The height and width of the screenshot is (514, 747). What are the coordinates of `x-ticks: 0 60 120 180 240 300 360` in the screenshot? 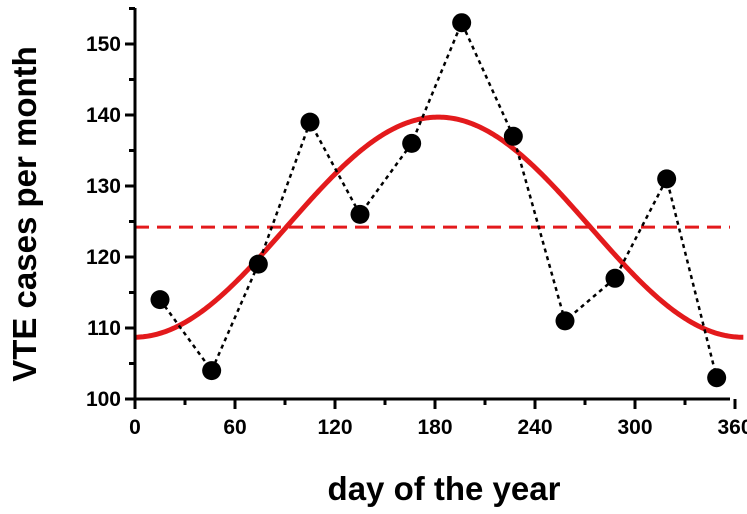 It's located at (438, 419).